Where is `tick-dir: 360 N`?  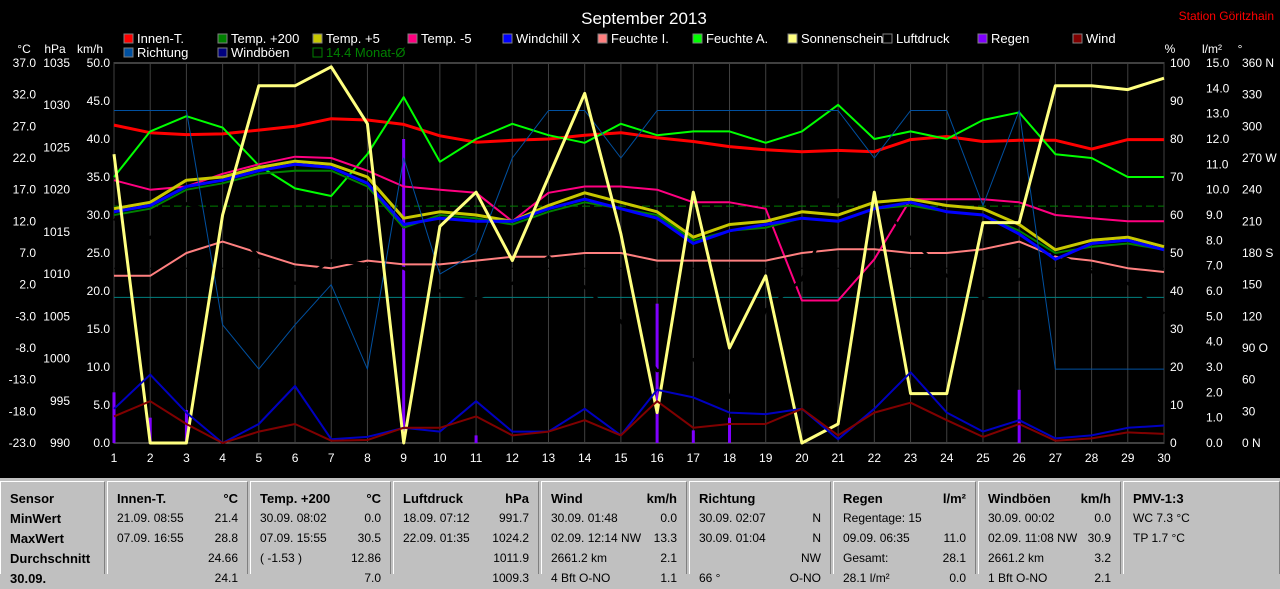 tick-dir: 360 N is located at coordinates (1258, 63).